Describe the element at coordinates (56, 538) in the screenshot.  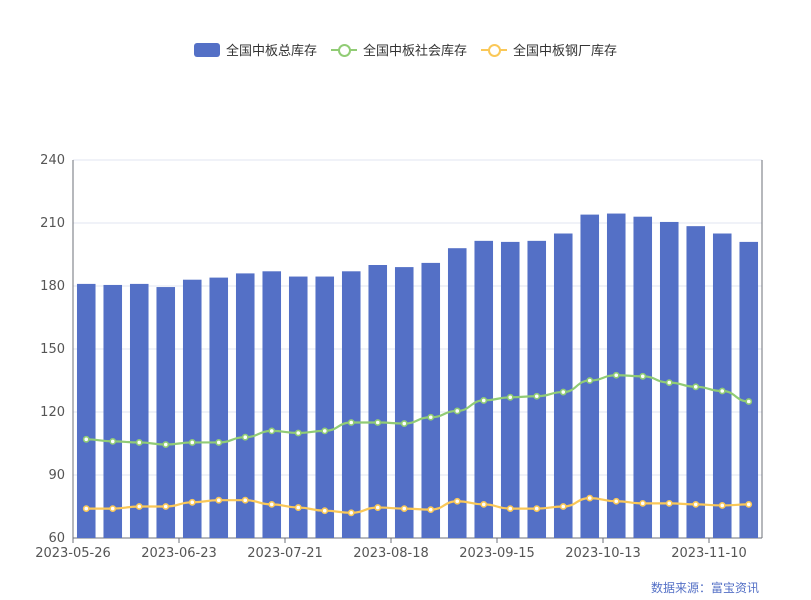
I see `y-tick-label: 60` at that location.